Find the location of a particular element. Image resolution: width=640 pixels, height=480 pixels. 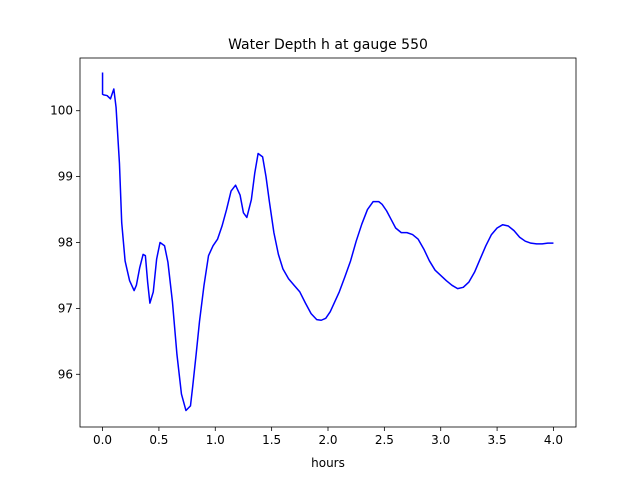

y-tick-label: 96 is located at coordinates (65, 374).